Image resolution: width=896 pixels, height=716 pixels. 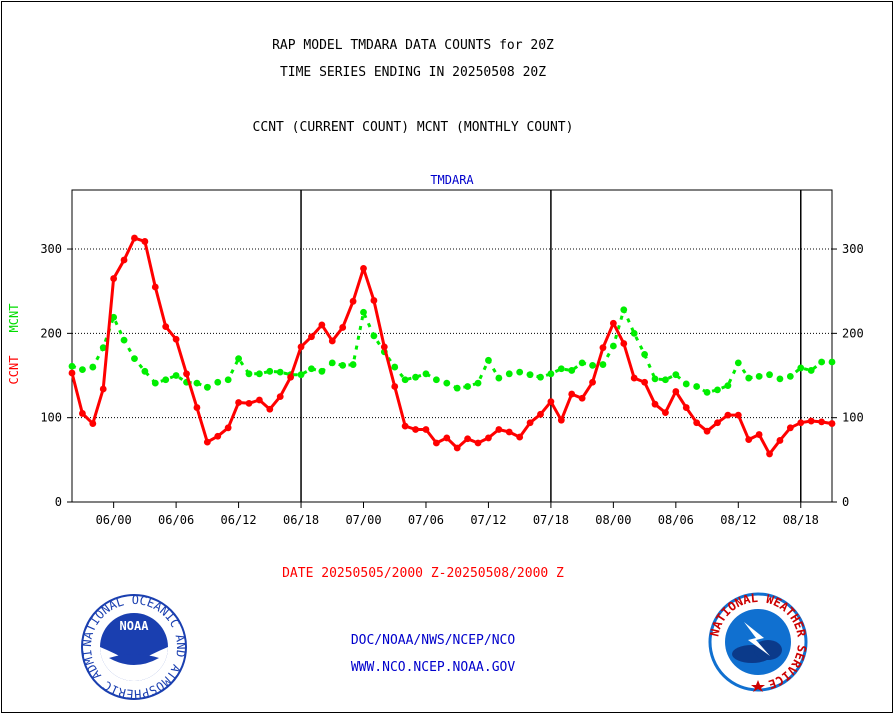 What do you see at coordinates (433, 640) in the screenshot?
I see `footer-doc-path: DOC/NOAA/NWS/NCEP/NCO` at bounding box center [433, 640].